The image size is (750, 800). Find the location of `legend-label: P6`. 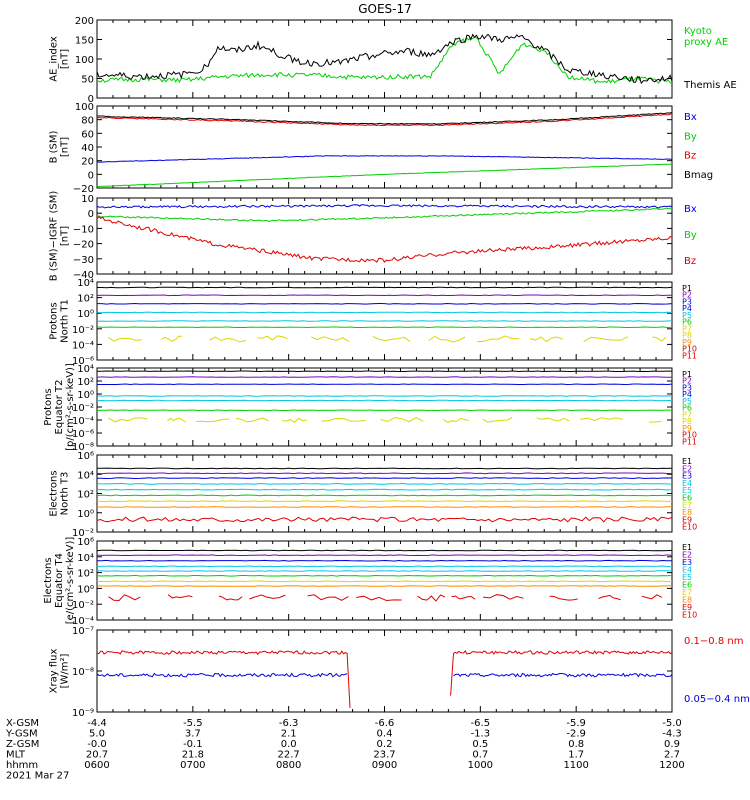

legend-label: P6 is located at coordinates (687, 408).